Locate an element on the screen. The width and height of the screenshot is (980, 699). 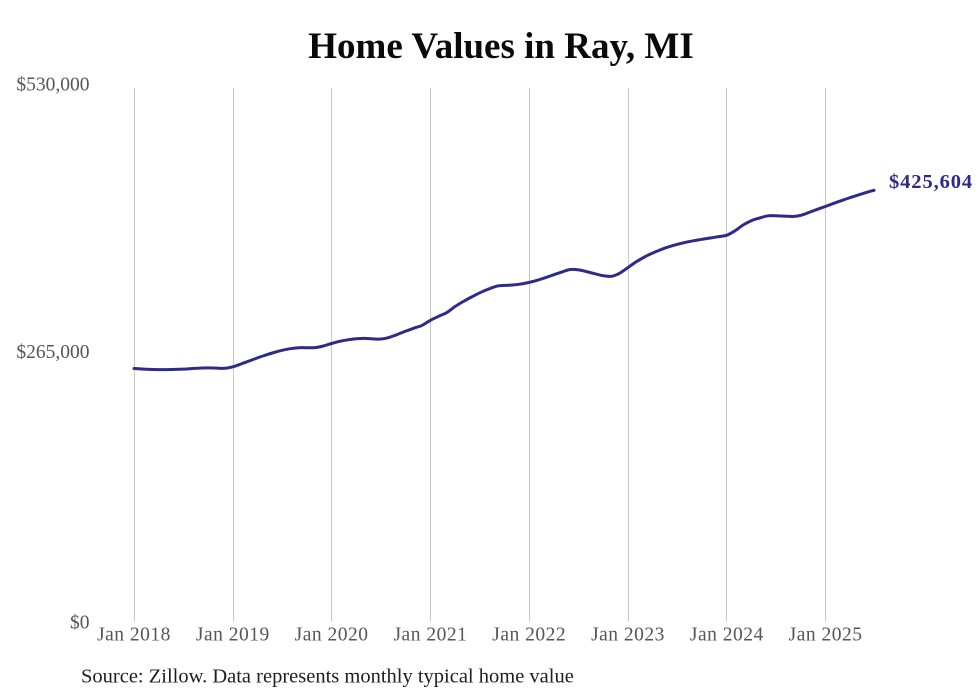
svg-text: $0 is located at coordinates (80, 623).